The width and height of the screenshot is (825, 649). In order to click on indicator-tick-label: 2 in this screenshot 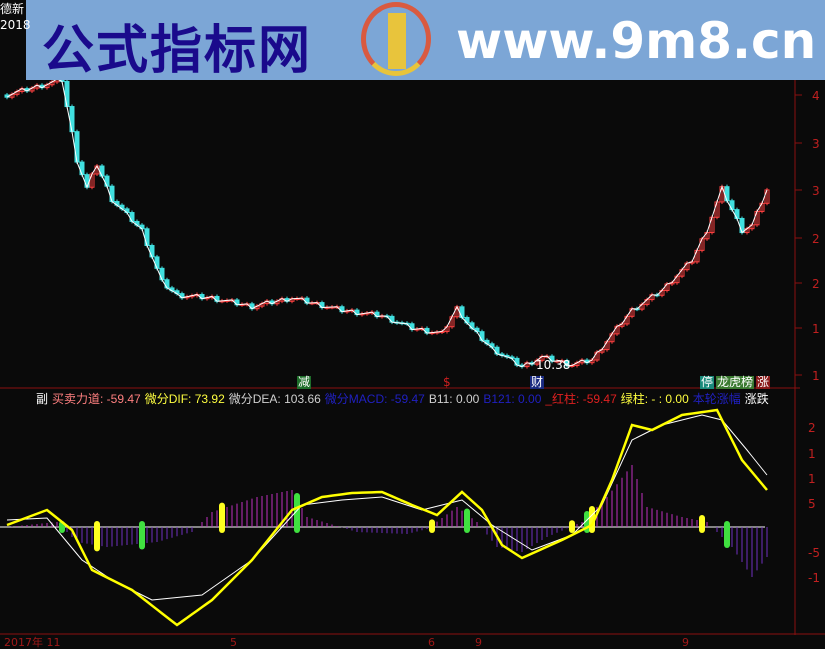, I will do `click(812, 428)`.